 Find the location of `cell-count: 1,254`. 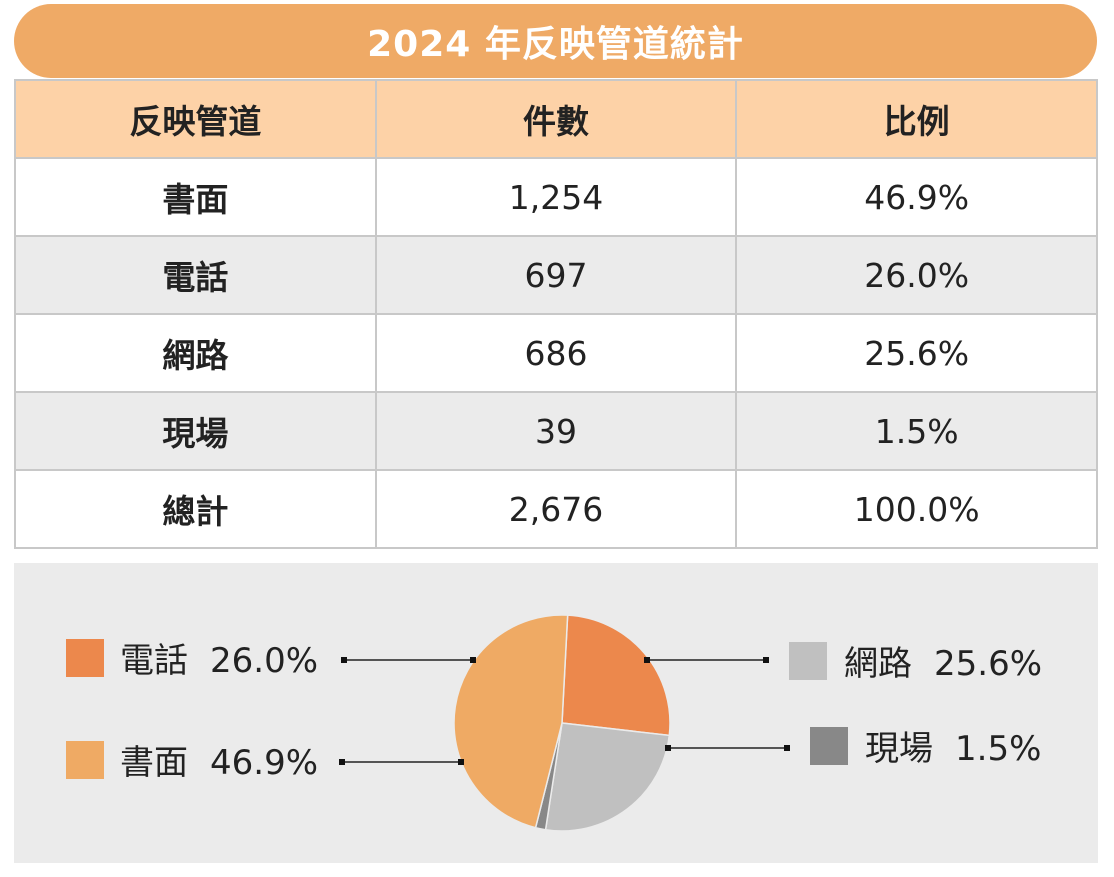

cell-count: 1,254 is located at coordinates (556, 197).